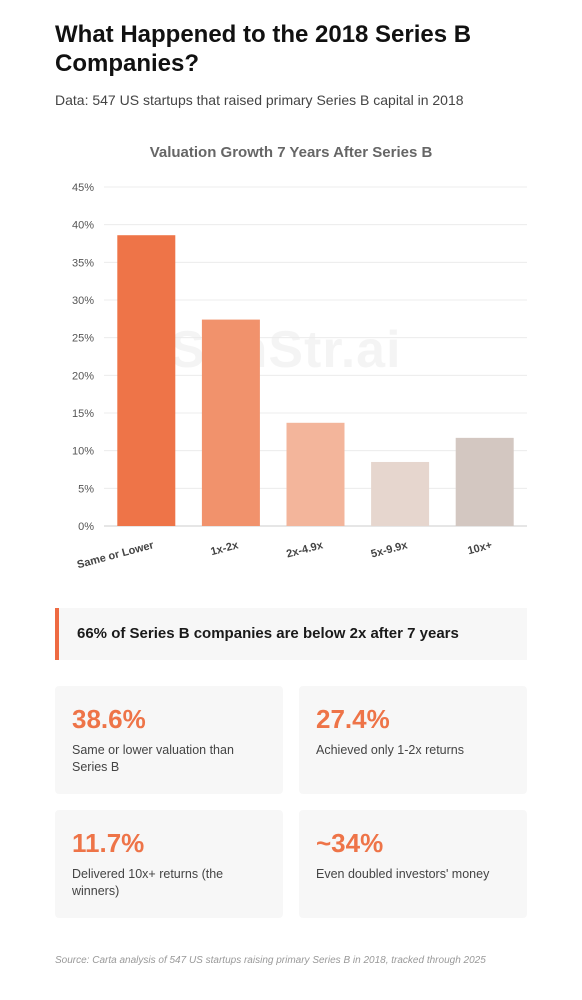  I want to click on x-tick-label: 10x+, so click(479, 548).